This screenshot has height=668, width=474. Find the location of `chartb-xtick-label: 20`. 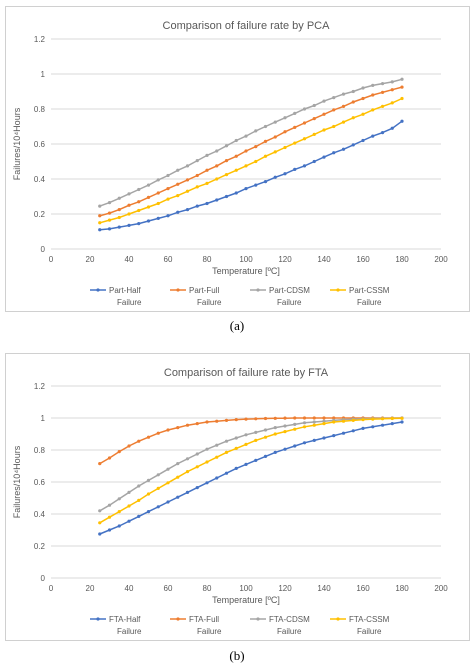

chartb-xtick-label: 20 is located at coordinates (90, 588).